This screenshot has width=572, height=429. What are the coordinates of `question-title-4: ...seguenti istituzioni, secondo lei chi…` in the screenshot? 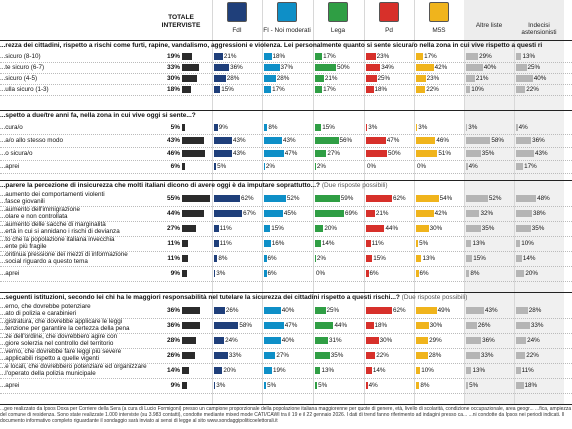 It's located at (286, 297).